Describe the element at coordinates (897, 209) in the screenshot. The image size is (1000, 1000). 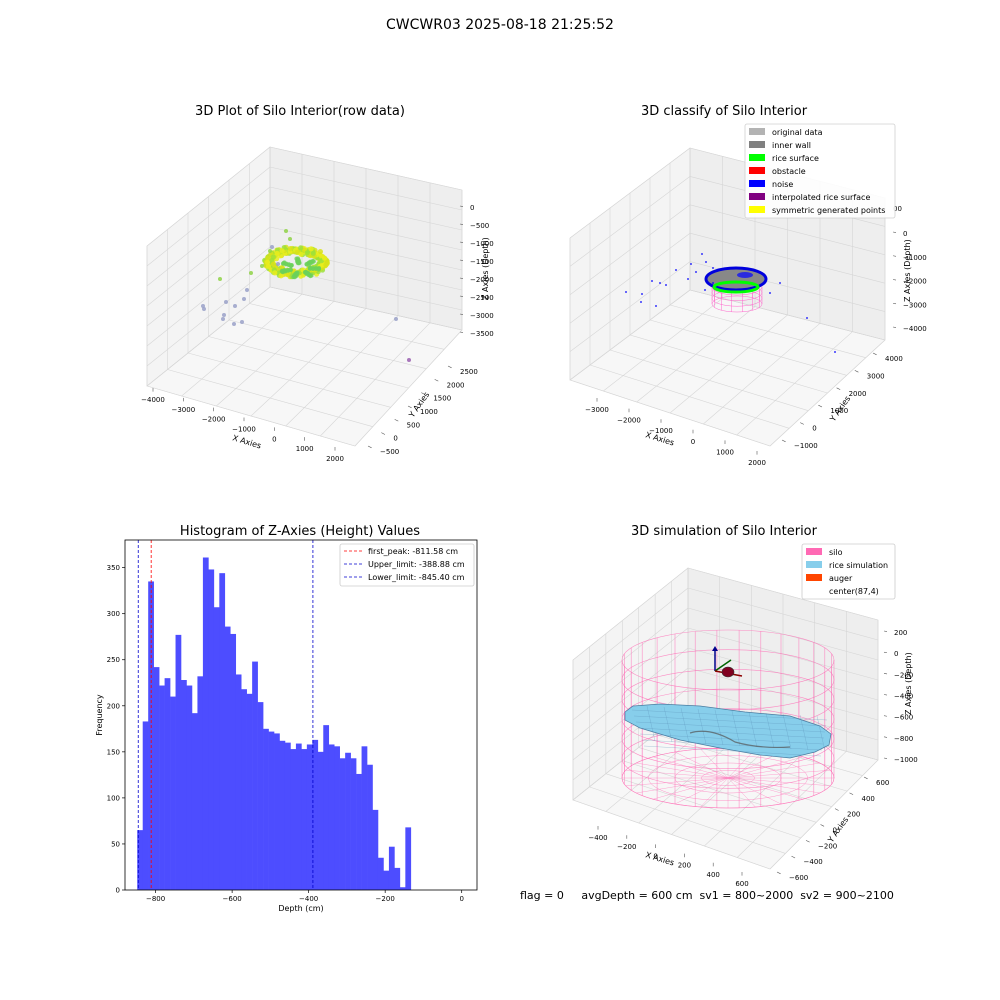
I see `p2-z-tick-partial: 00` at that location.